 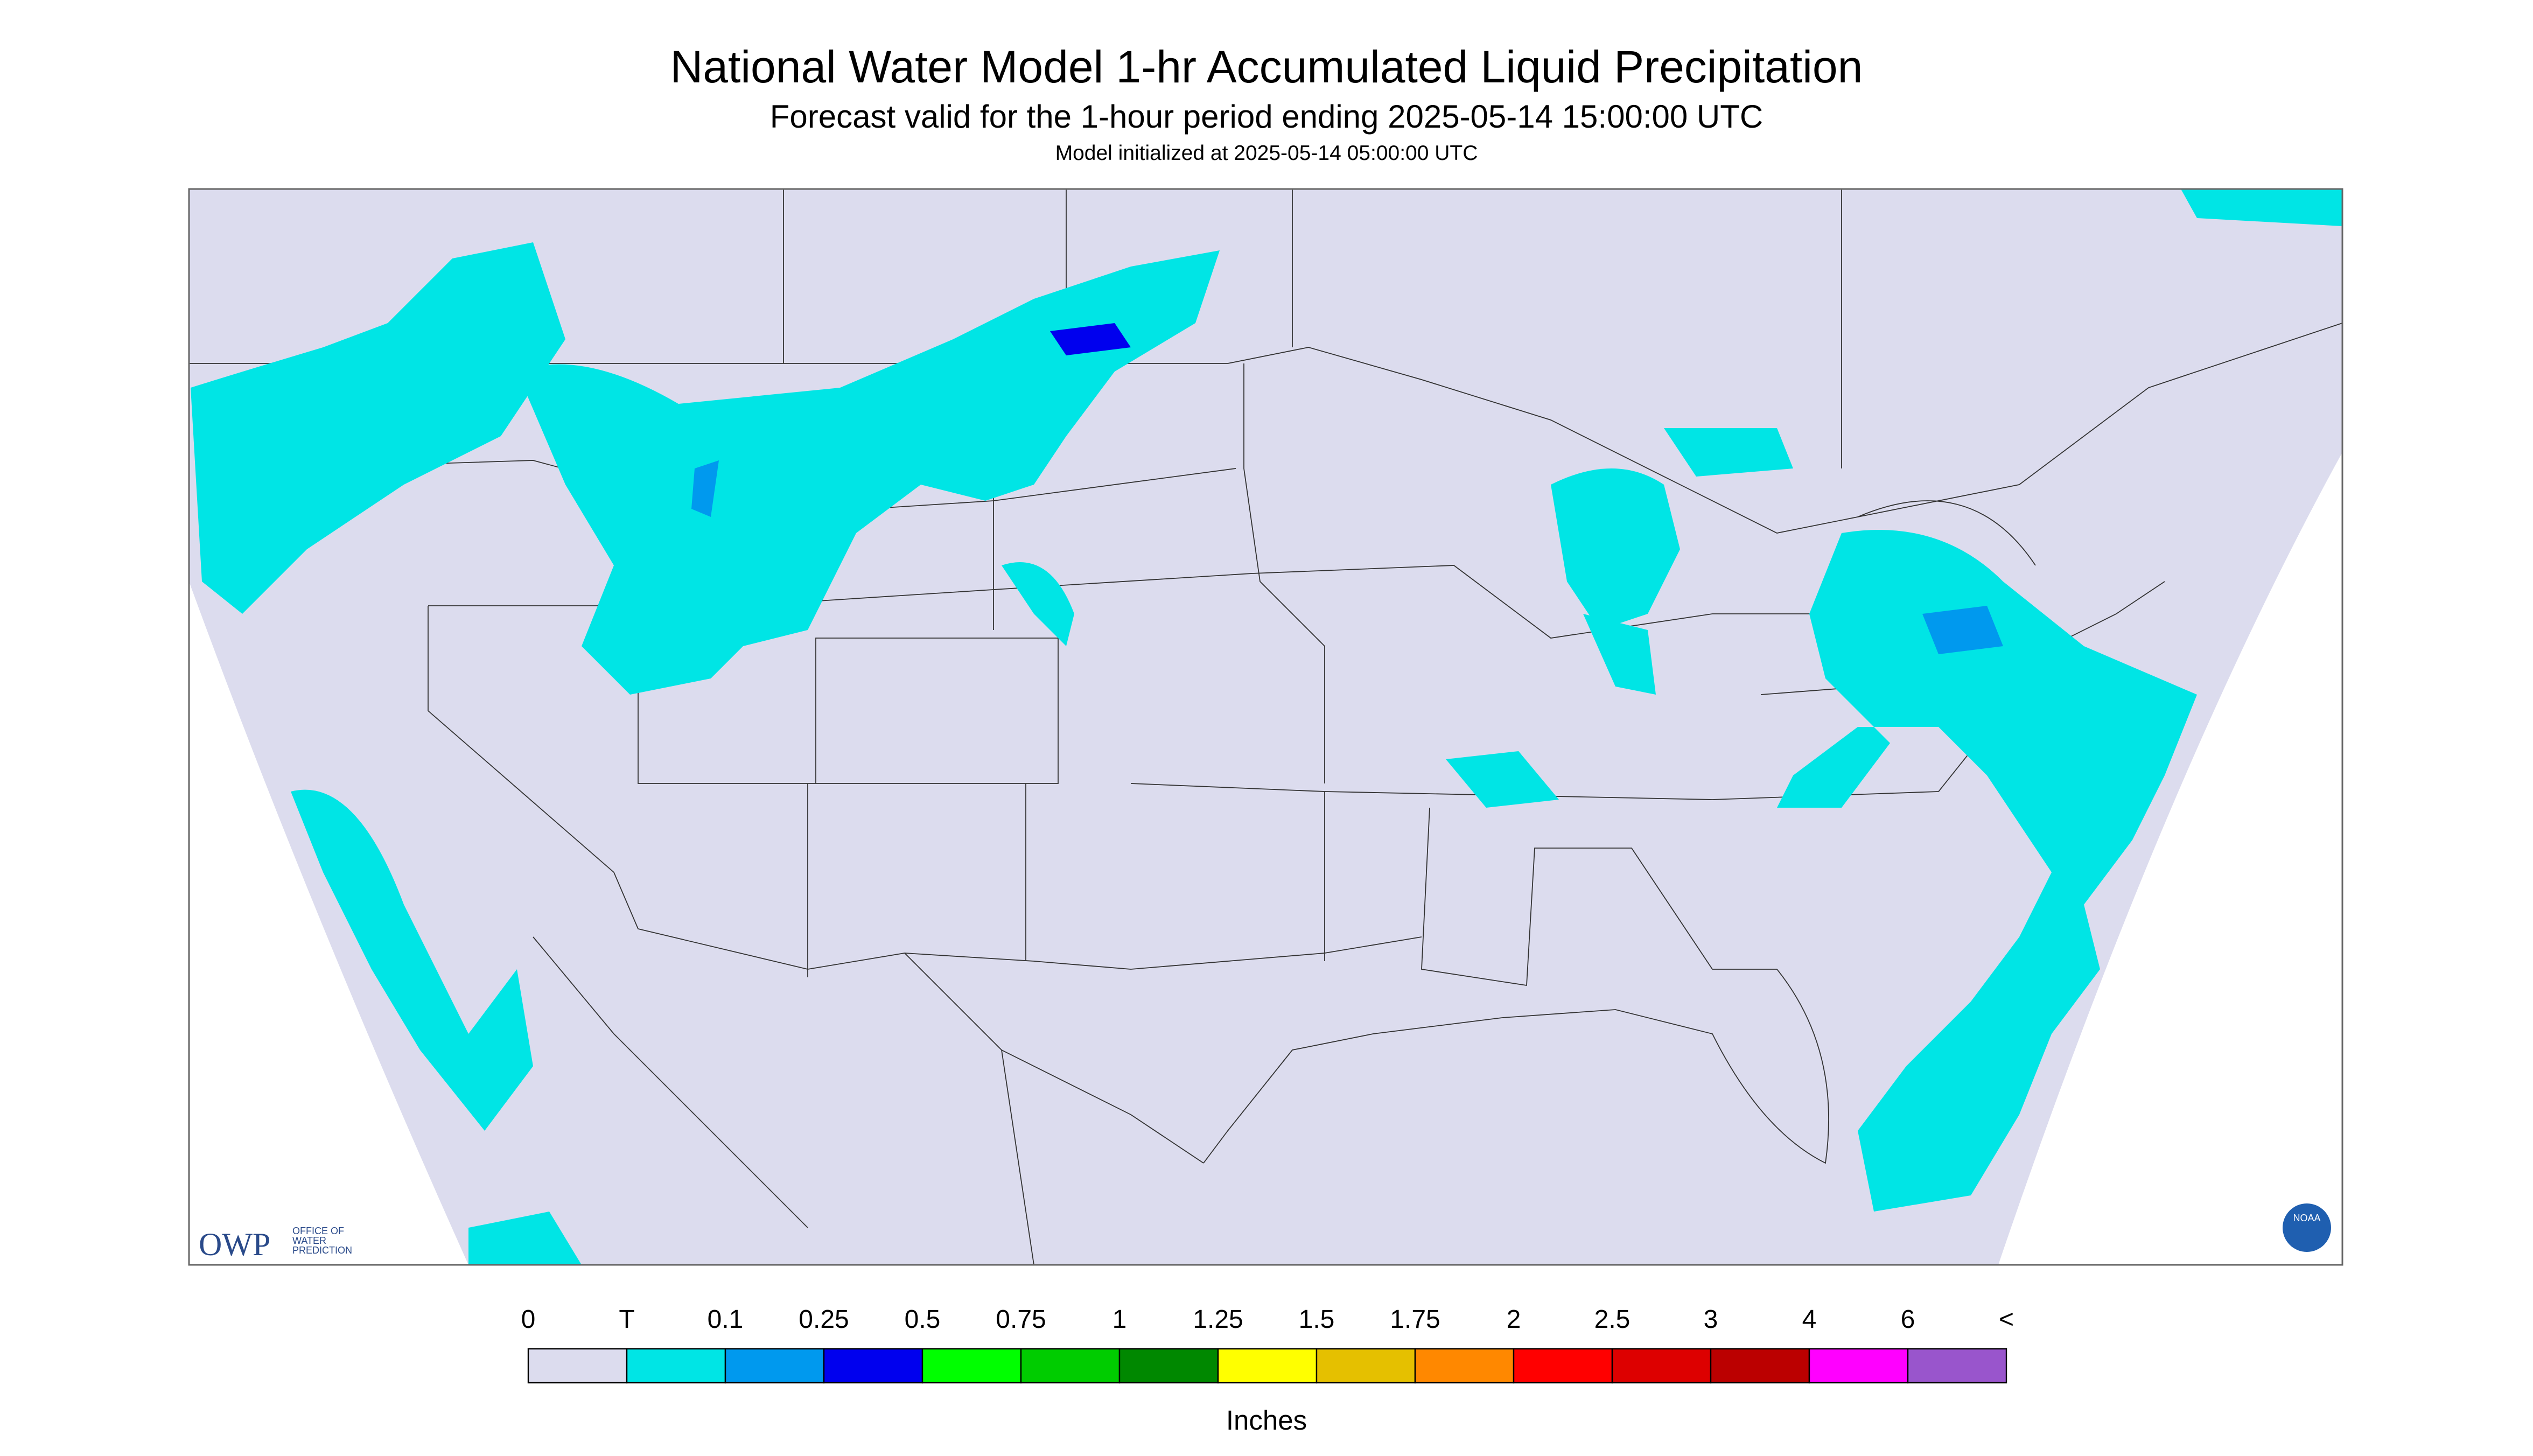 I want to click on owp-line: PREDICTION, so click(x=322, y=1250).